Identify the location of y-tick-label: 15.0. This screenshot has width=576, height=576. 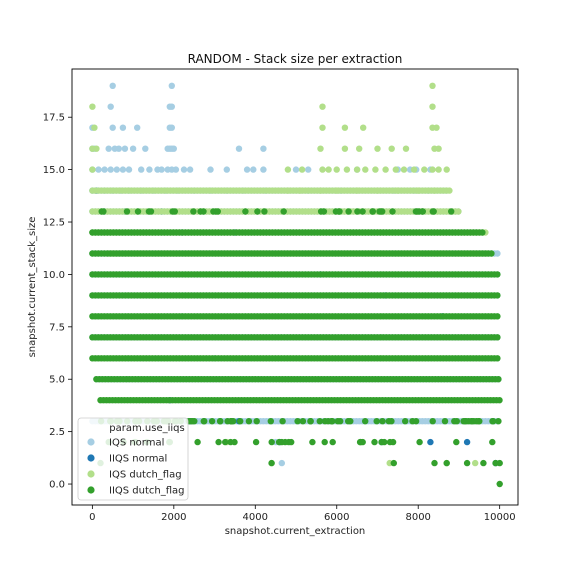
(54, 170).